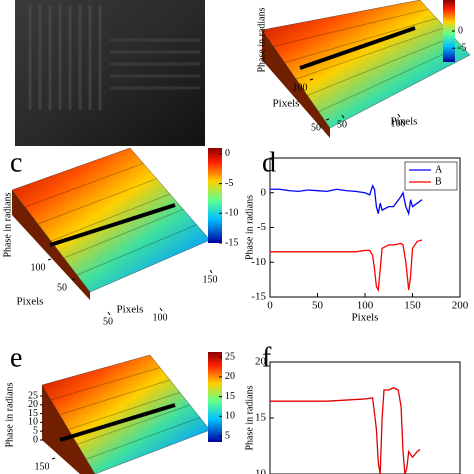  What do you see at coordinates (35, 439) in the screenshot?
I see `z-tick-label: 0` at bounding box center [35, 439].